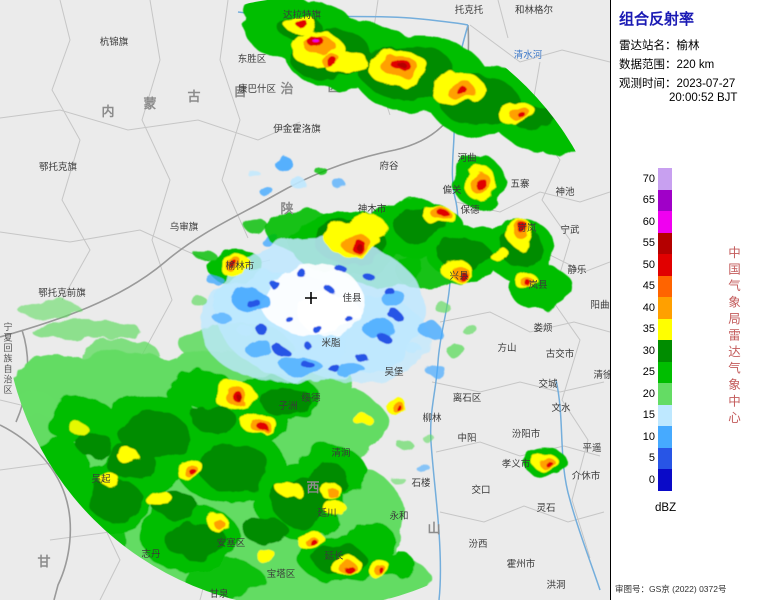 Image resolution: width=757 pixels, height=600 pixels. Describe the element at coordinates (666, 508) in the screenshot. I see `dbz-unit-label: dBZ` at that location.